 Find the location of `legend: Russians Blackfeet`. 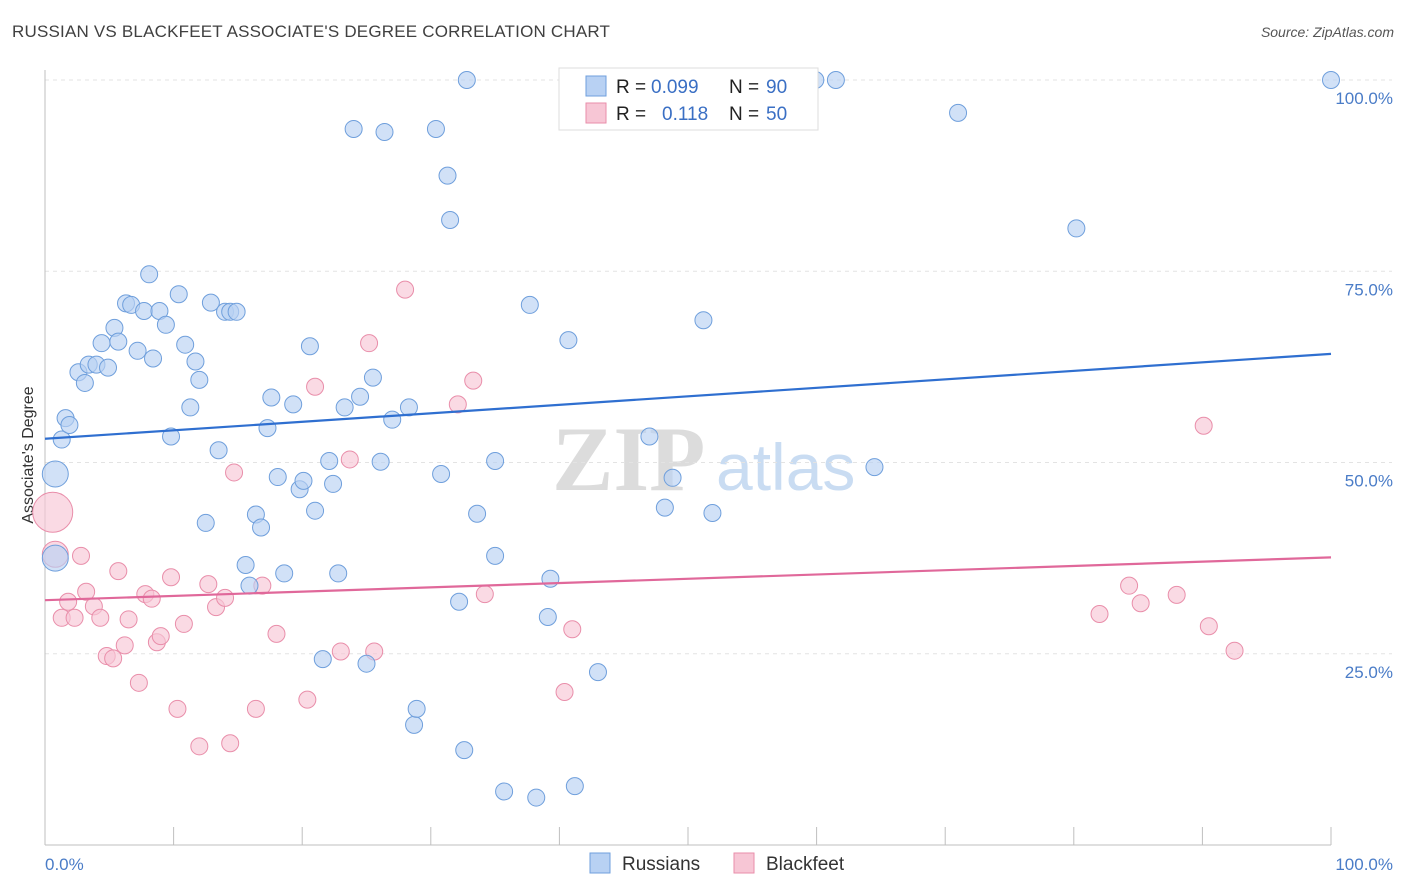

legend: Russians Blackfeet is located at coordinates (717, 863).